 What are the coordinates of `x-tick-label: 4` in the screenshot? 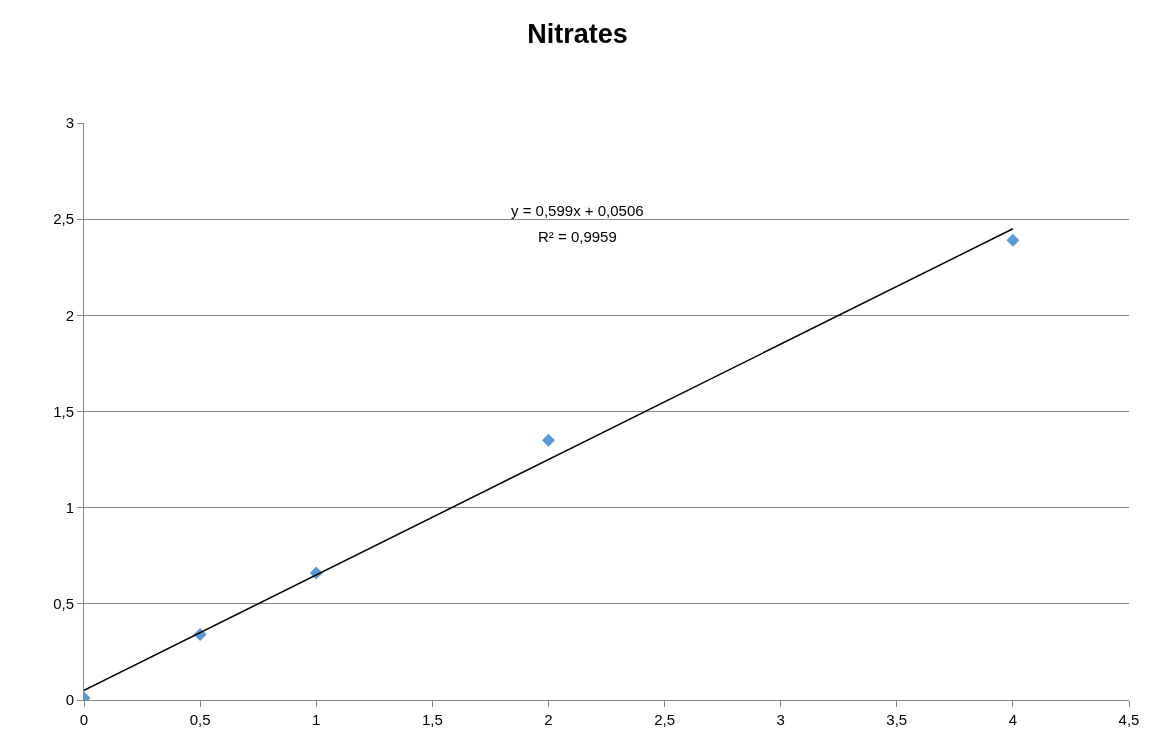 It's located at (1013, 719).